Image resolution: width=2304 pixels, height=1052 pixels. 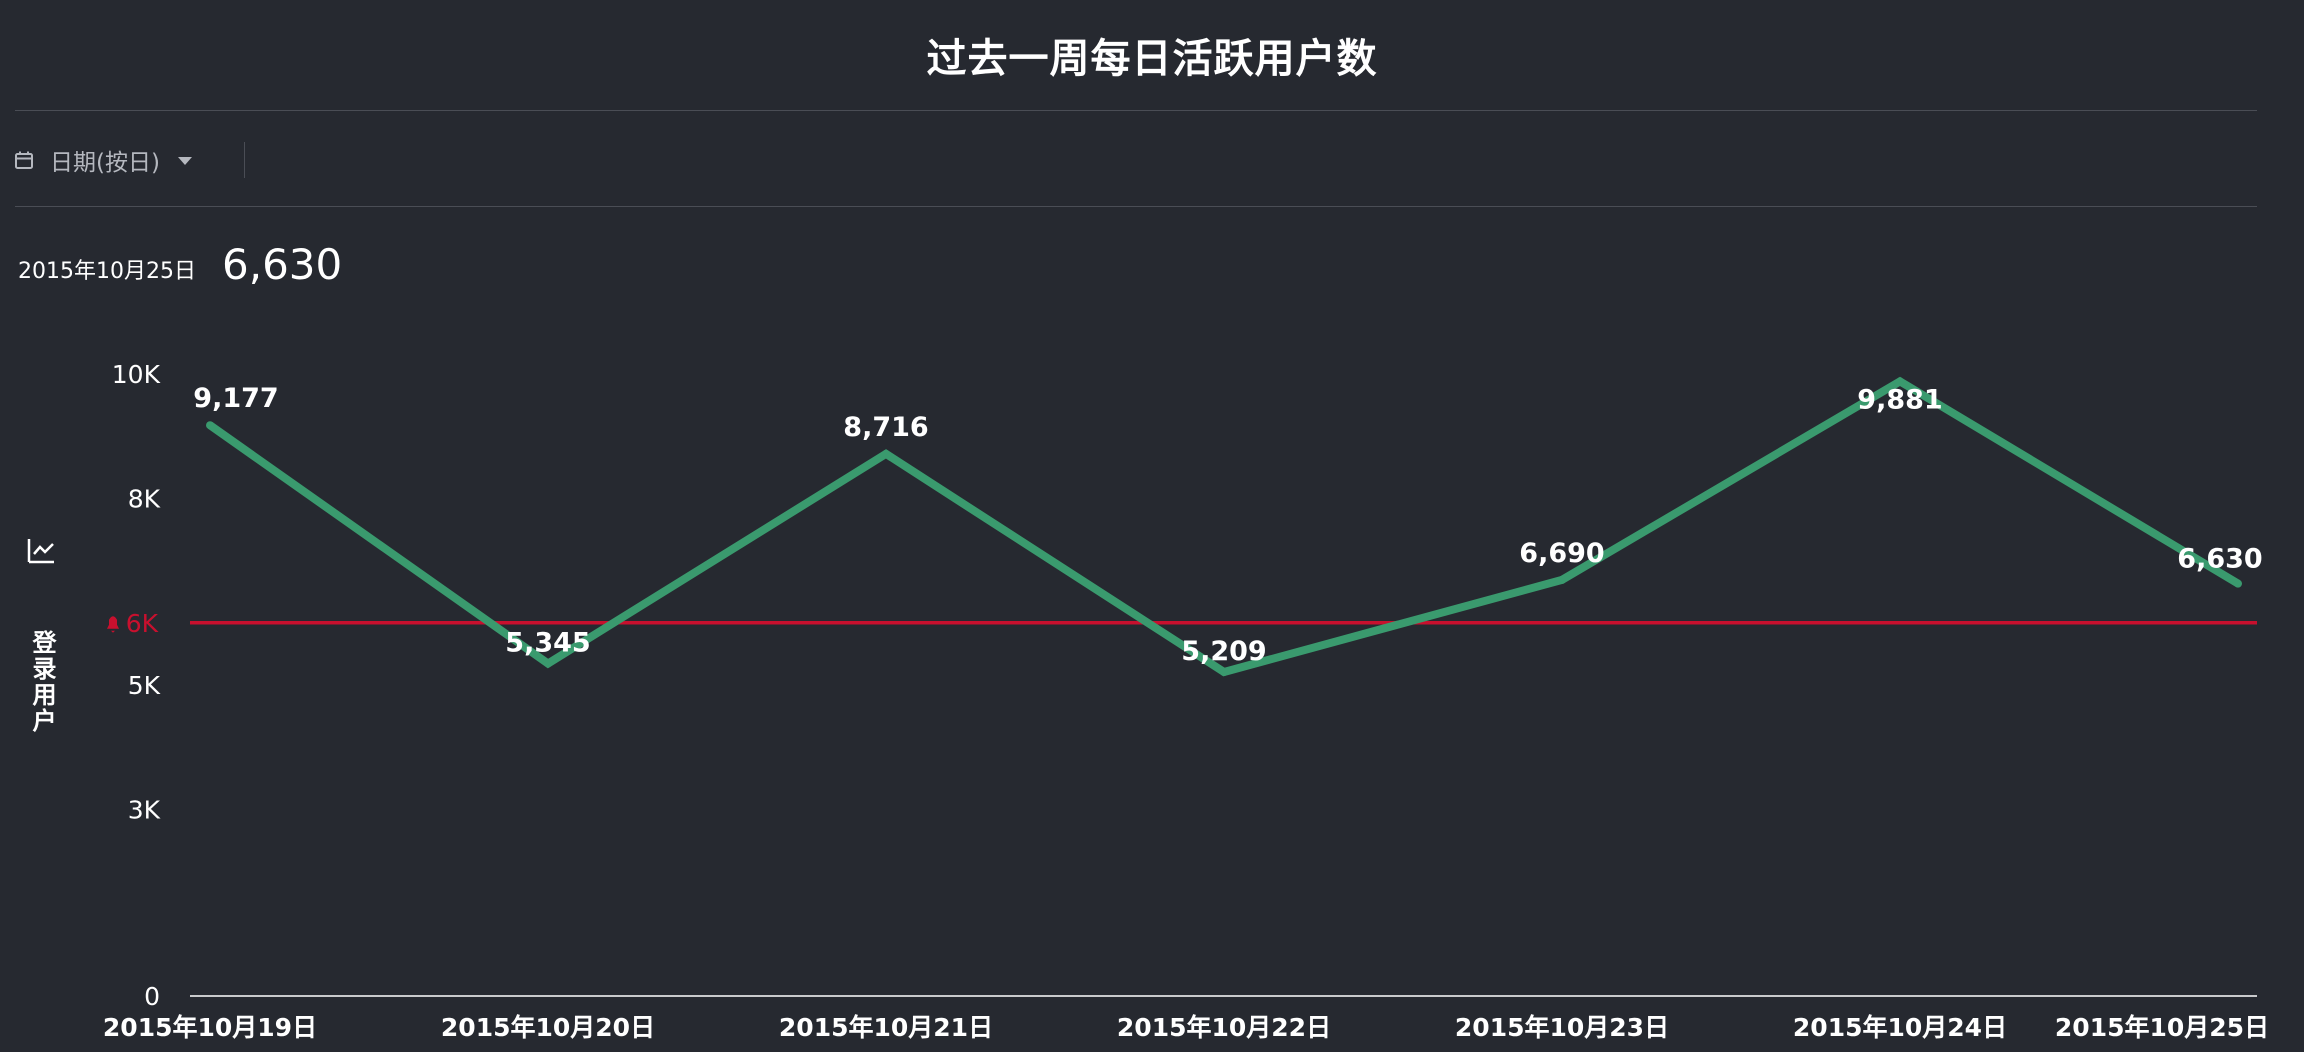 What do you see at coordinates (1136, 110) in the screenshot?
I see `header-divider` at bounding box center [1136, 110].